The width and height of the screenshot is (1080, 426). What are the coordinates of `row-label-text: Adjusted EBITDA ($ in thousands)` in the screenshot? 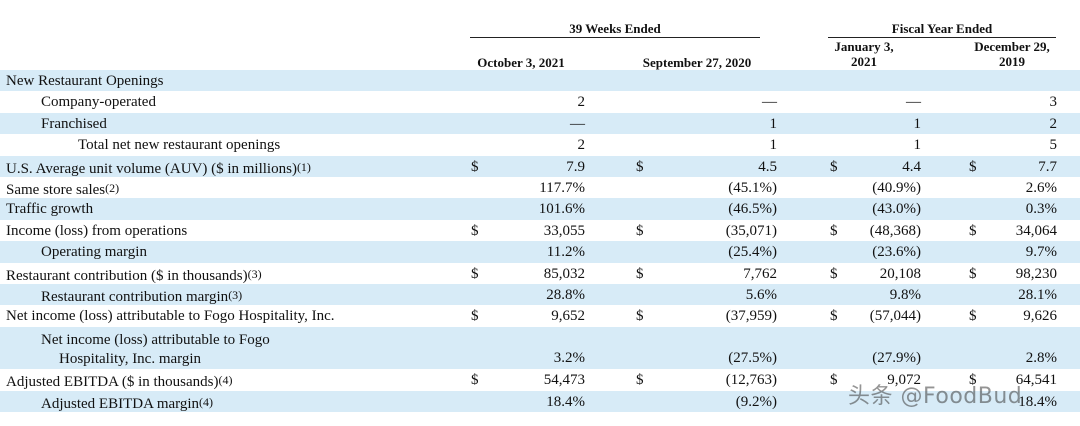 It's located at (112, 382).